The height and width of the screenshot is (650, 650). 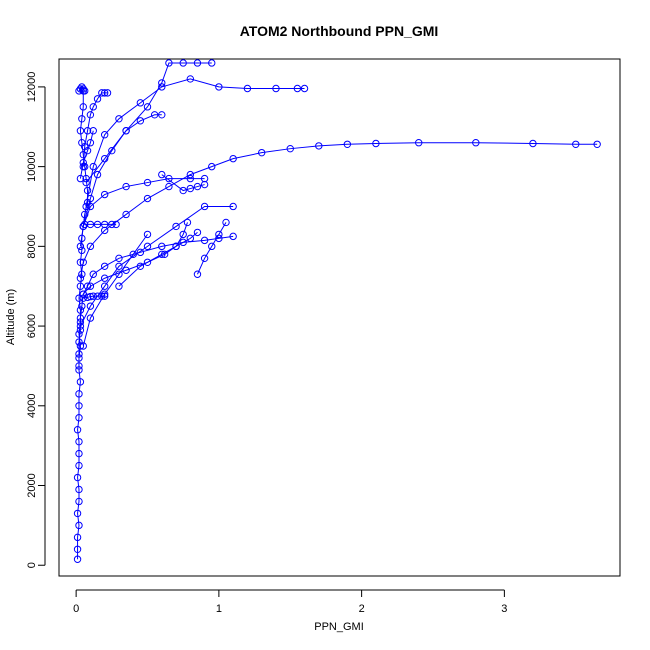 I want to click on x-axis: 0 1 2 3, so click(x=290, y=602).